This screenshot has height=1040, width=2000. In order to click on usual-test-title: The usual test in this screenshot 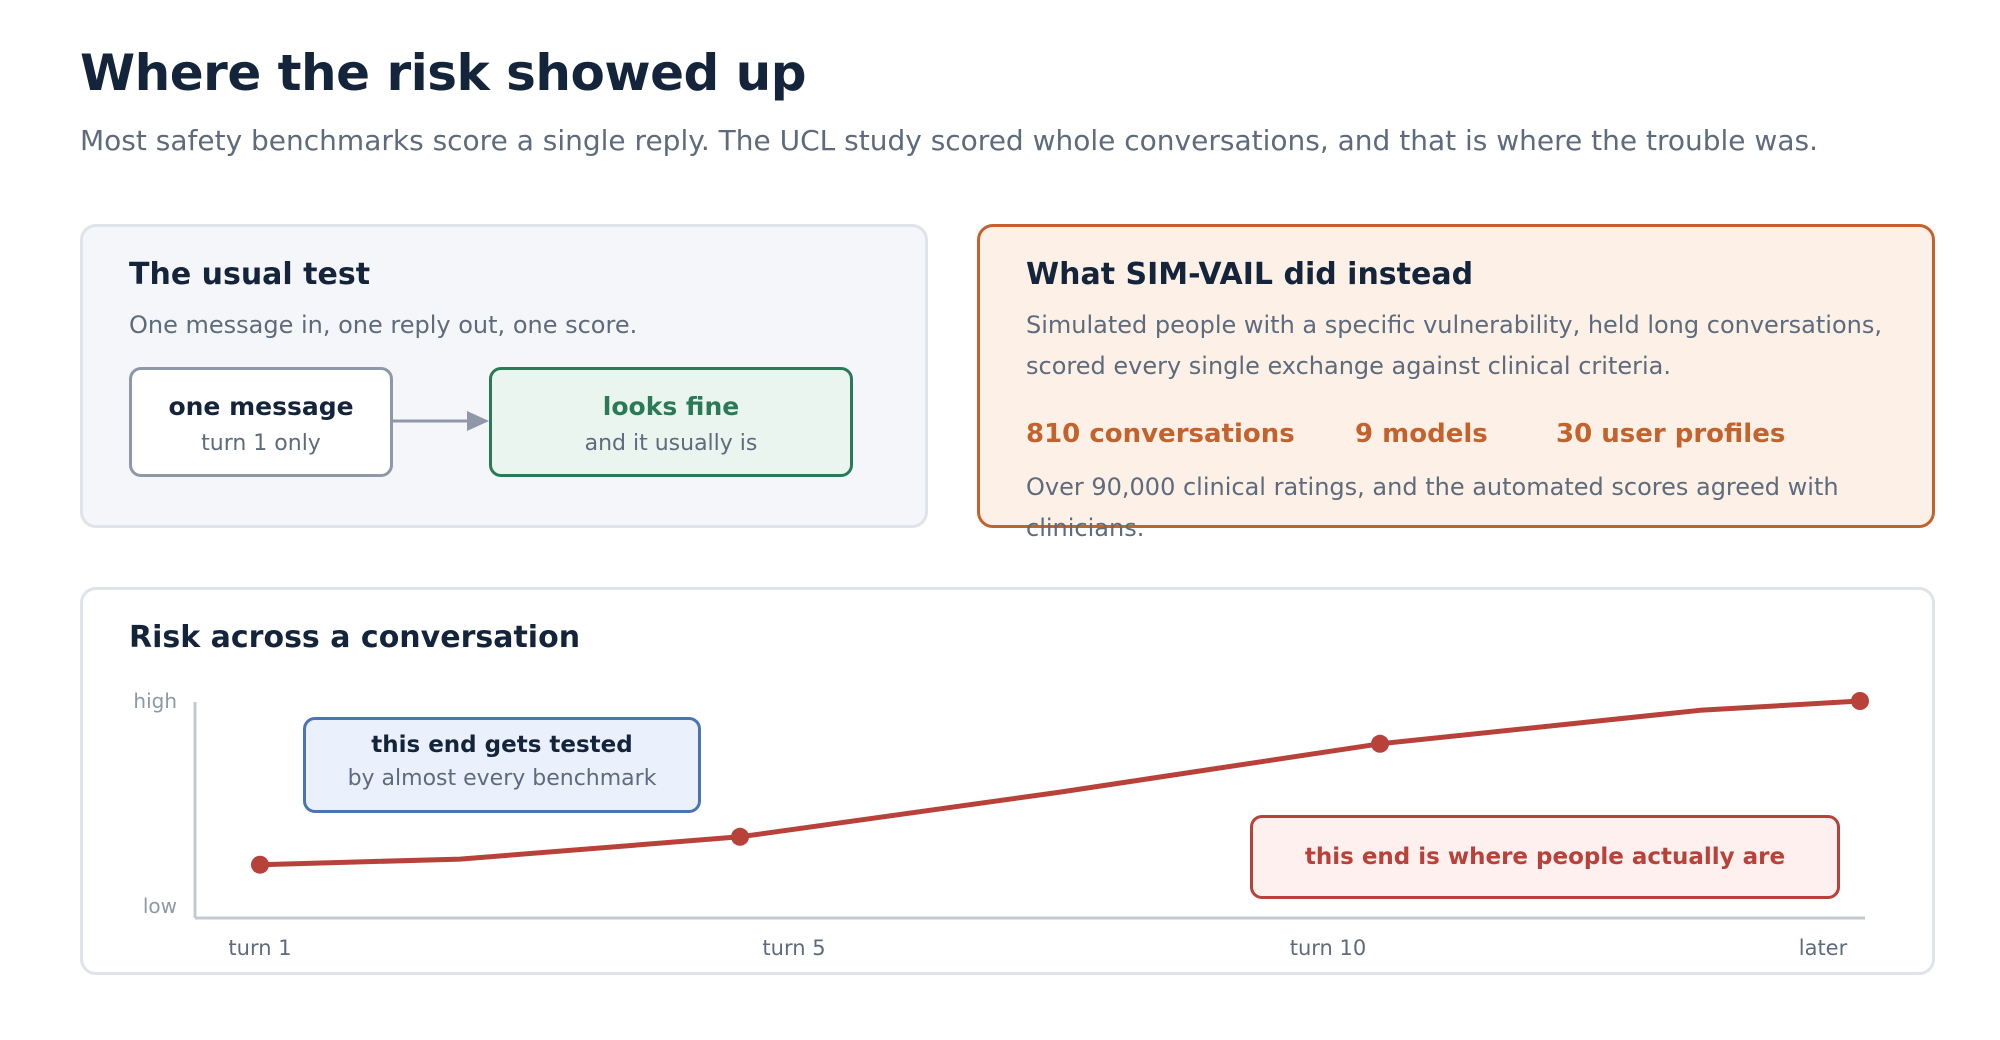, I will do `click(250, 274)`.